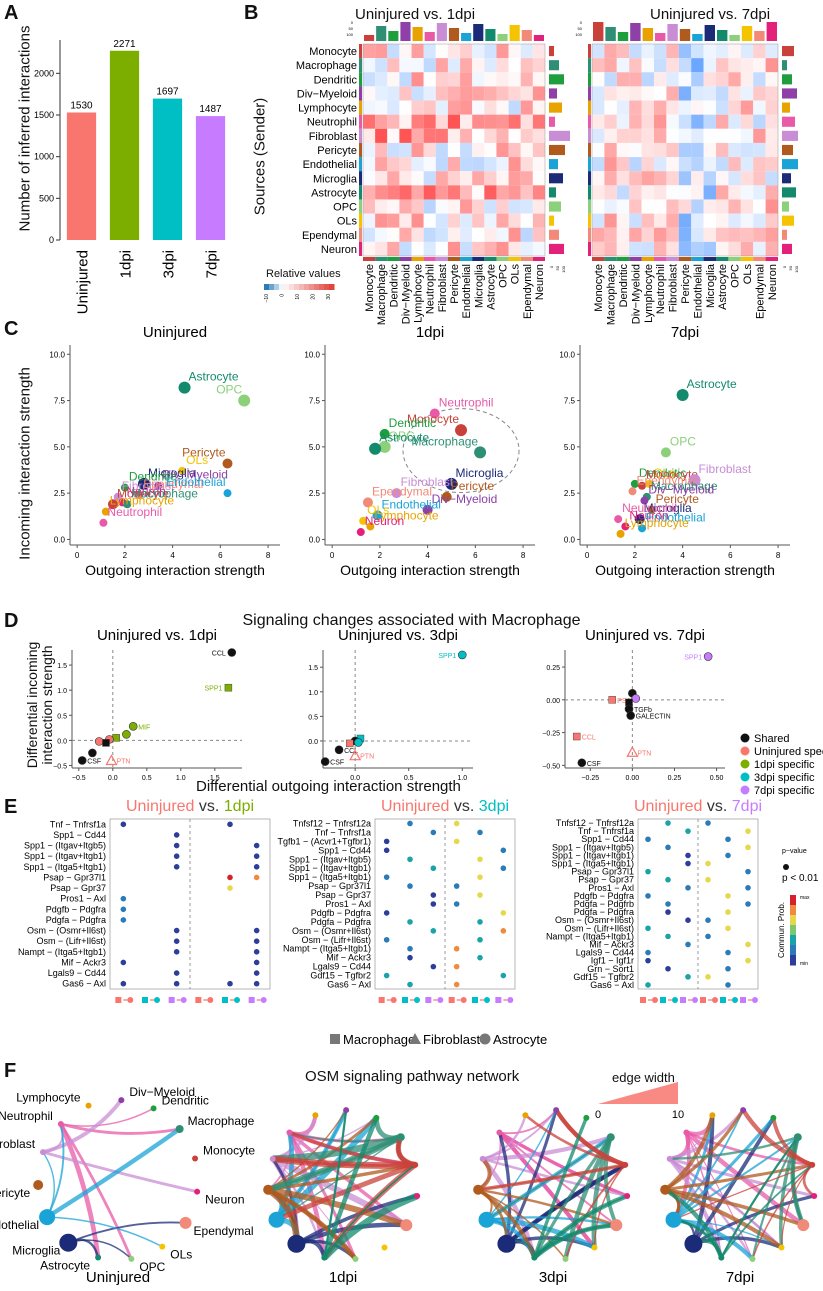 The width and height of the screenshot is (823, 1291). Describe the element at coordinates (745, 764) in the screenshot. I see `d-legend-marker` at that location.